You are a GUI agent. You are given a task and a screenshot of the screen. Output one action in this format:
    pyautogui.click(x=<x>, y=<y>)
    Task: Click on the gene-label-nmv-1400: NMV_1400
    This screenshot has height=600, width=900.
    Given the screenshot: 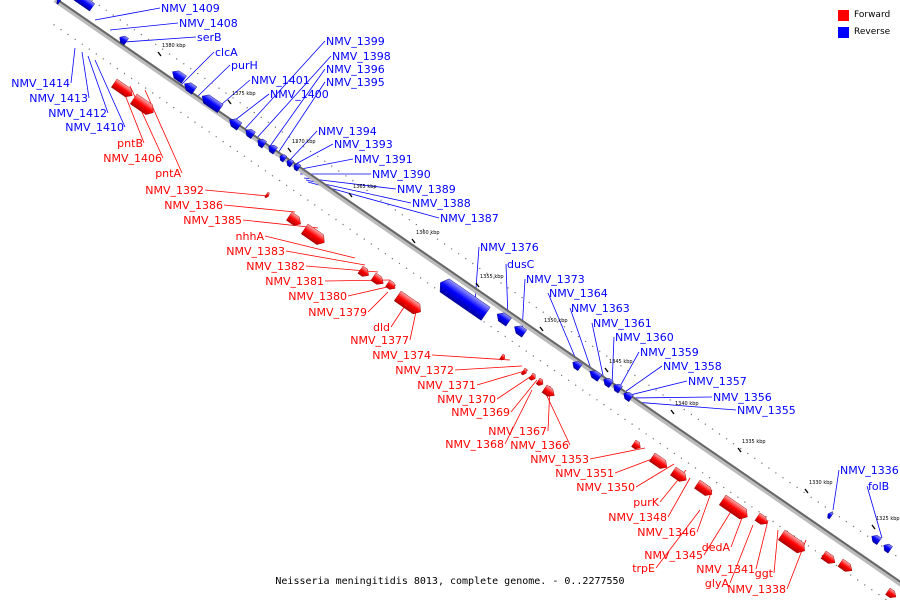 What is the action you would take?
    pyautogui.click(x=299, y=94)
    